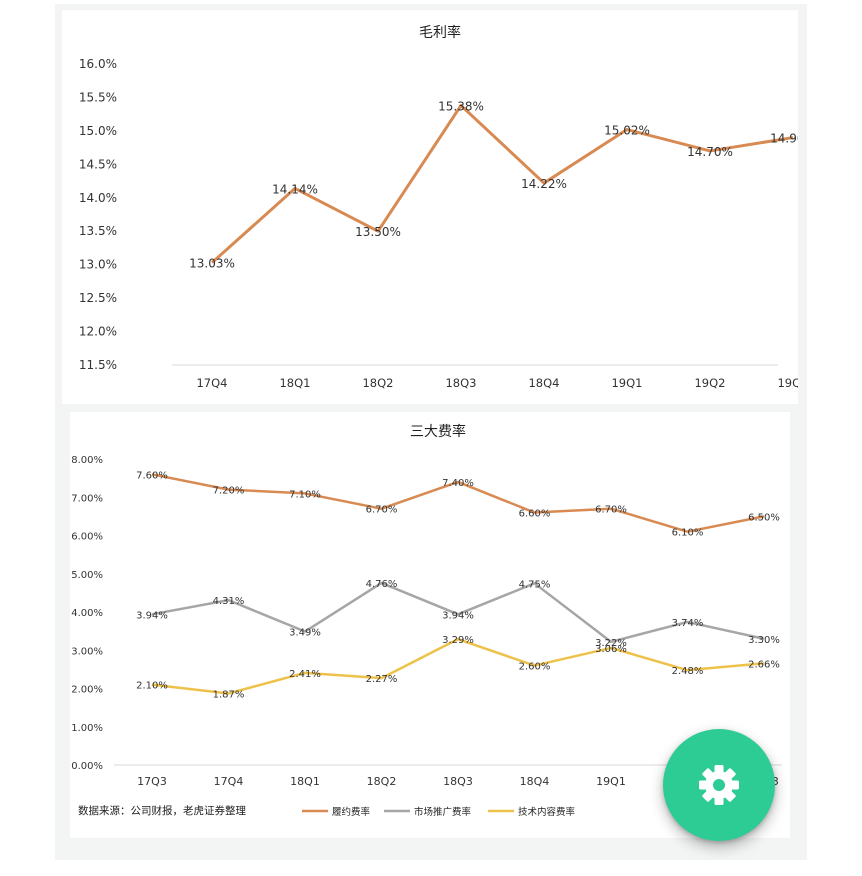 Image resolution: width=862 pixels, height=876 pixels. I want to click on settings-fab-button, so click(719, 785).